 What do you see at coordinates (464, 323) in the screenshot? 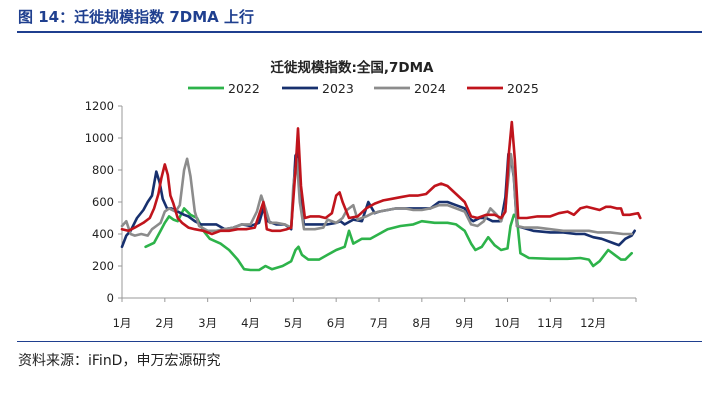
I see `x-tick-label: 9月` at bounding box center [464, 323].